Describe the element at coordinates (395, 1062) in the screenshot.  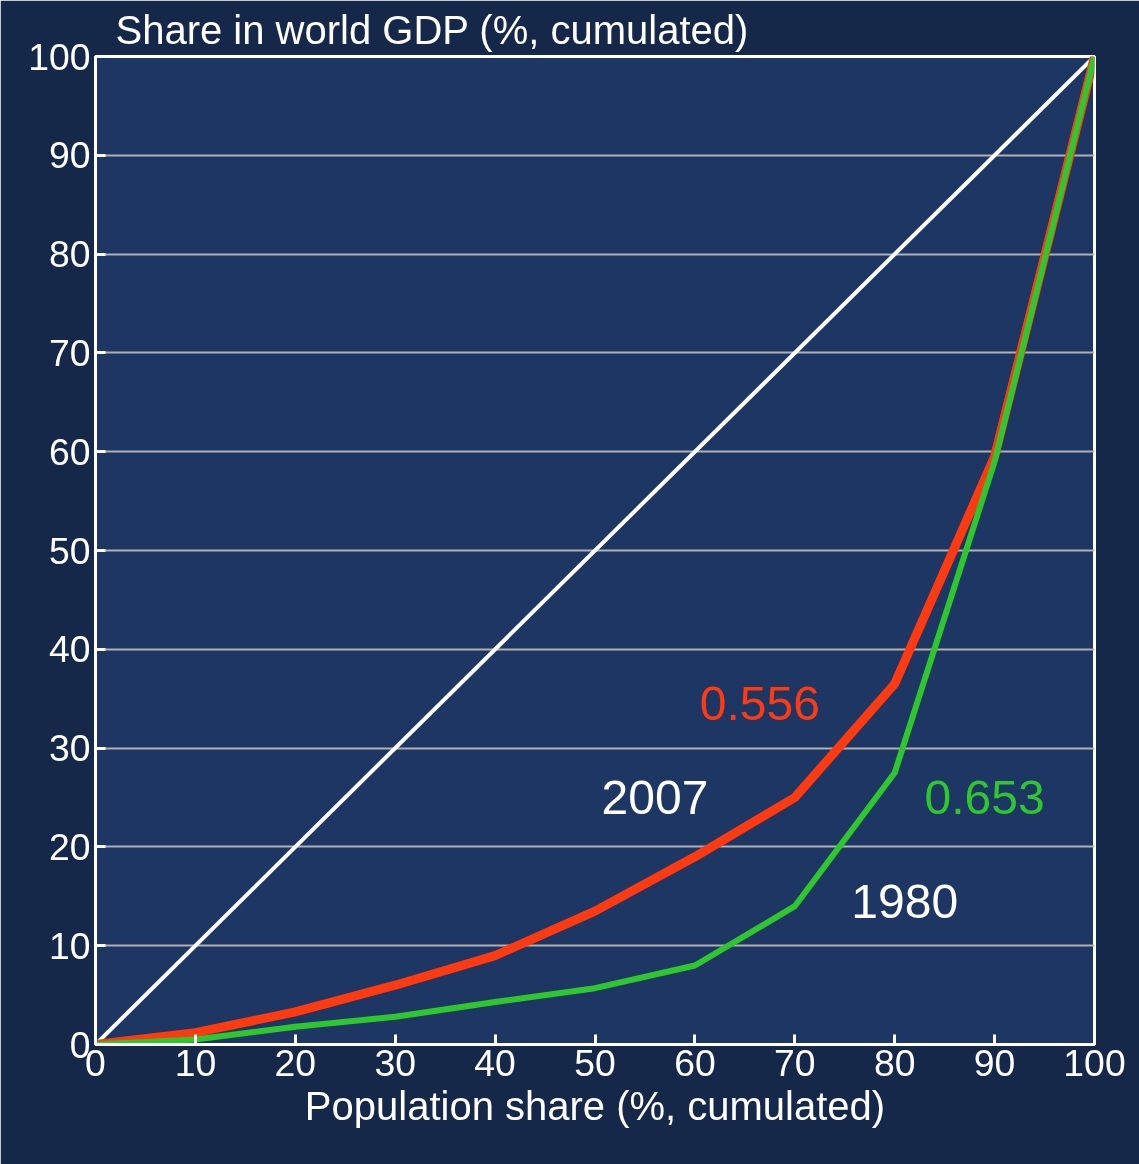
I see `x-tick-label: 30` at that location.